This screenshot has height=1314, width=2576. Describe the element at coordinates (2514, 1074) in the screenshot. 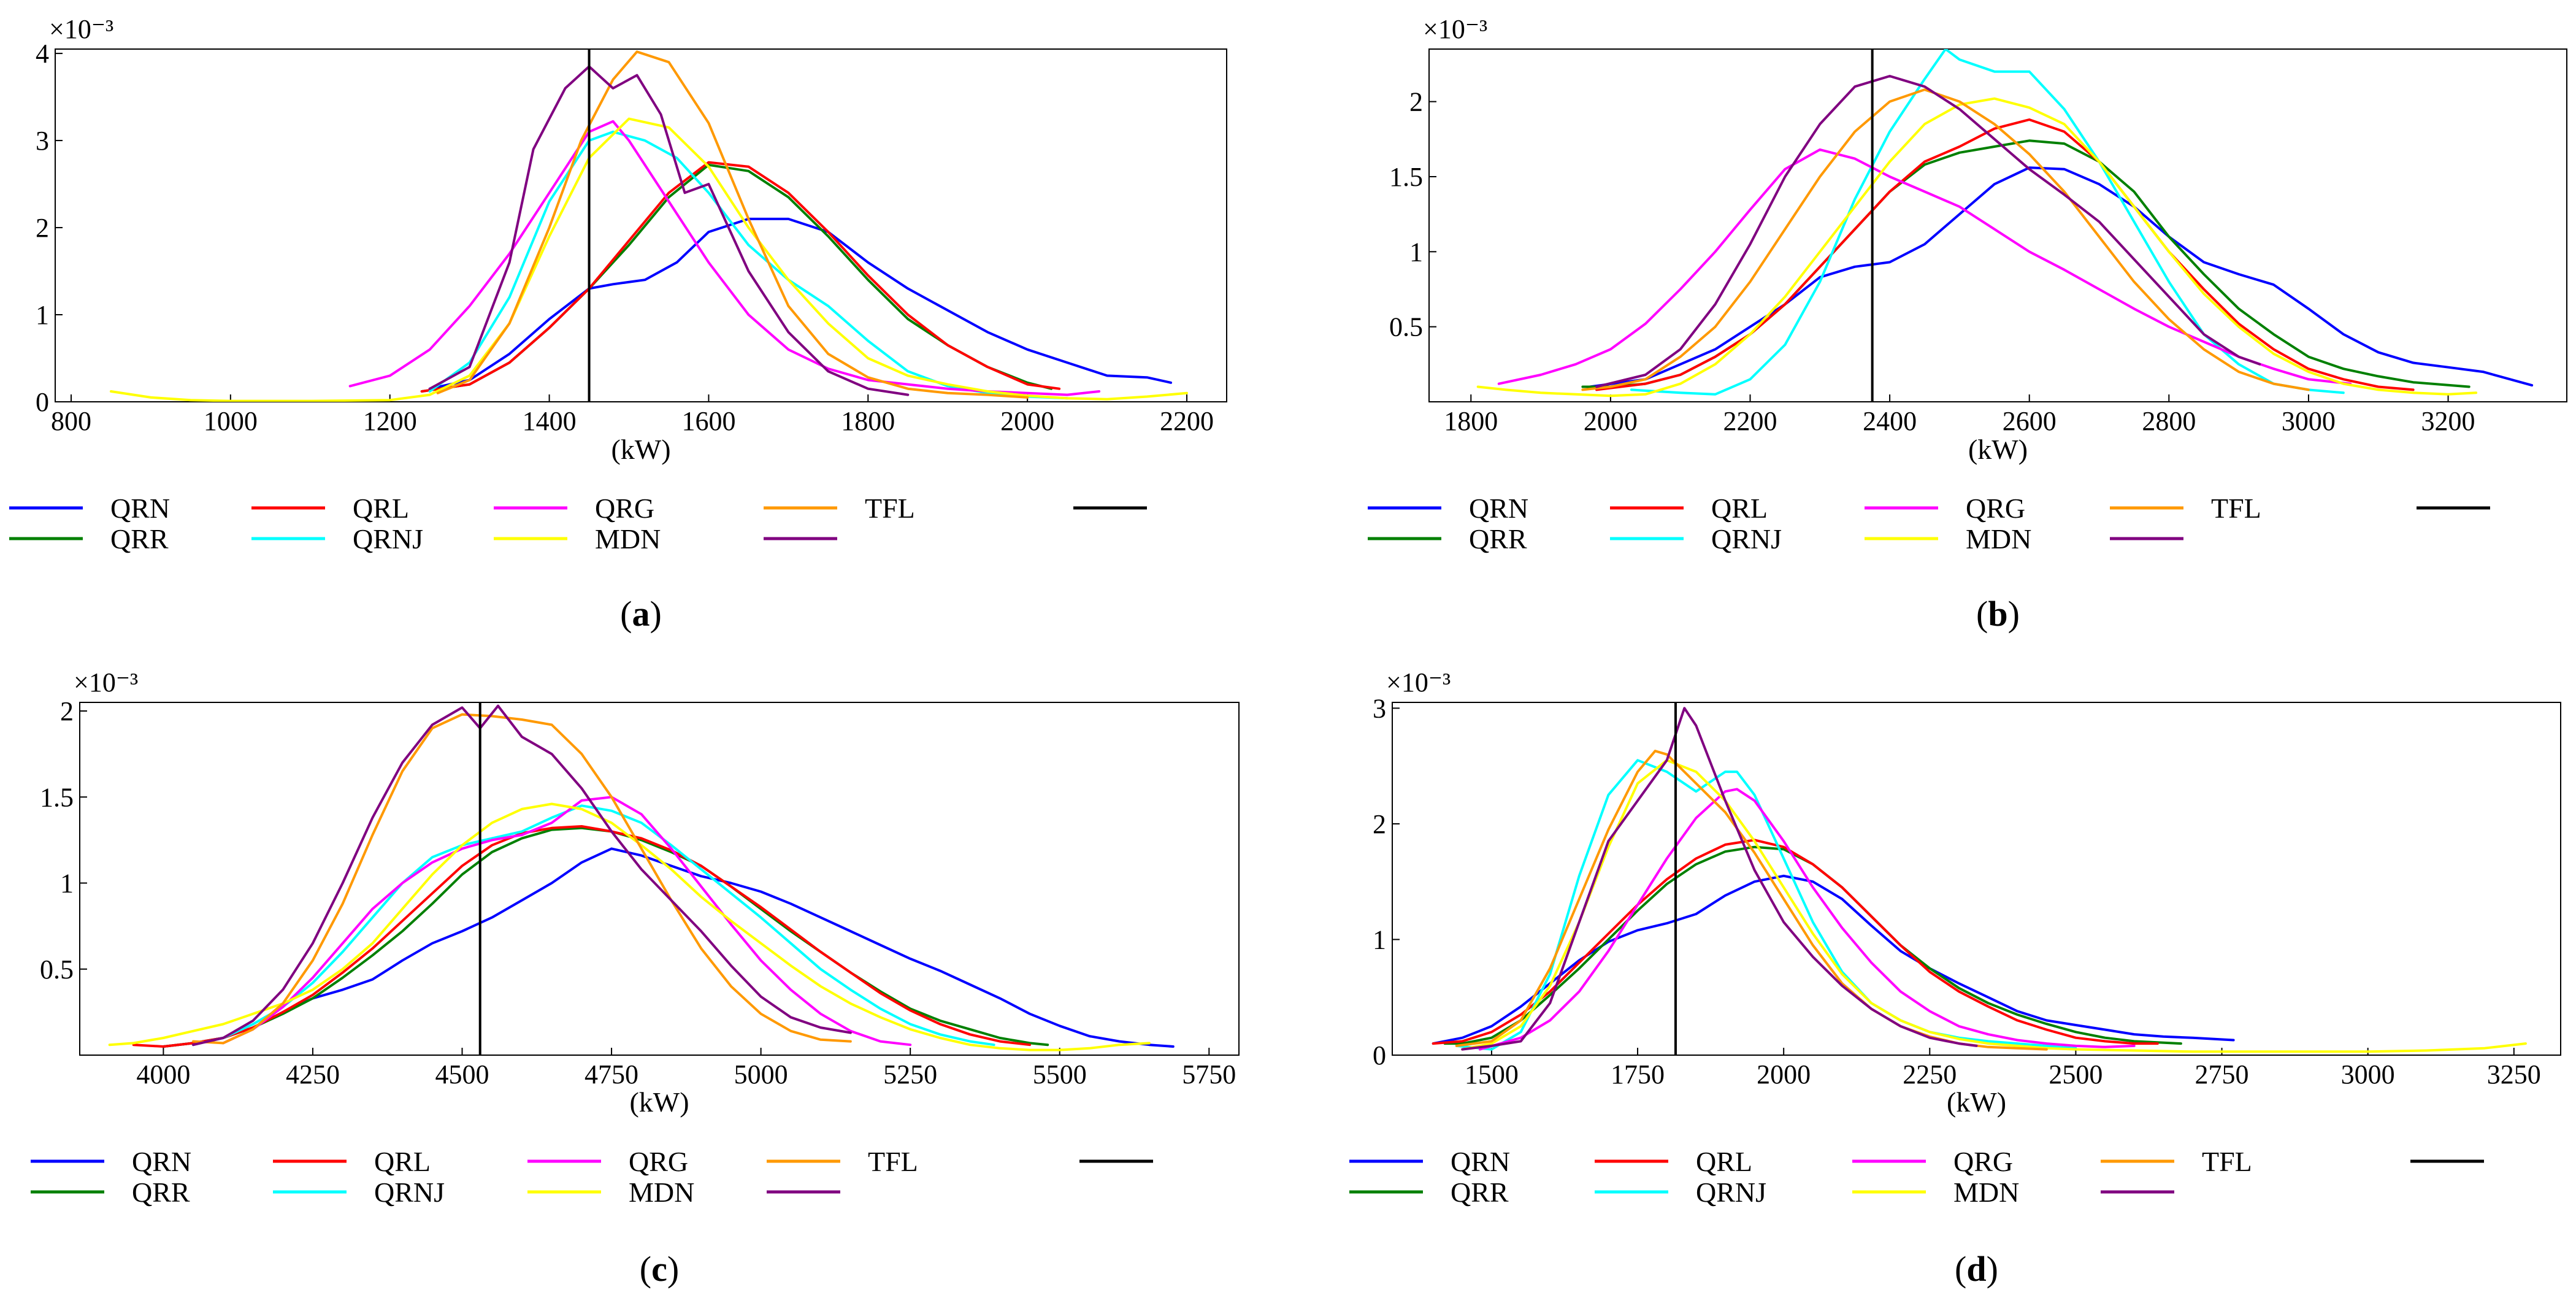

I see `x-tick-label: 3250` at that location.